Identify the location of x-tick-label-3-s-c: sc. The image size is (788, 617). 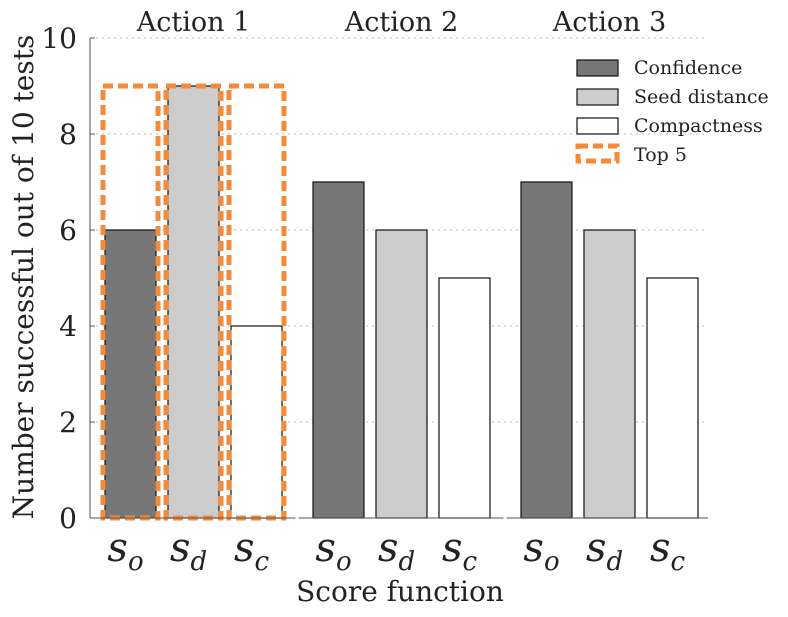
(668, 551).